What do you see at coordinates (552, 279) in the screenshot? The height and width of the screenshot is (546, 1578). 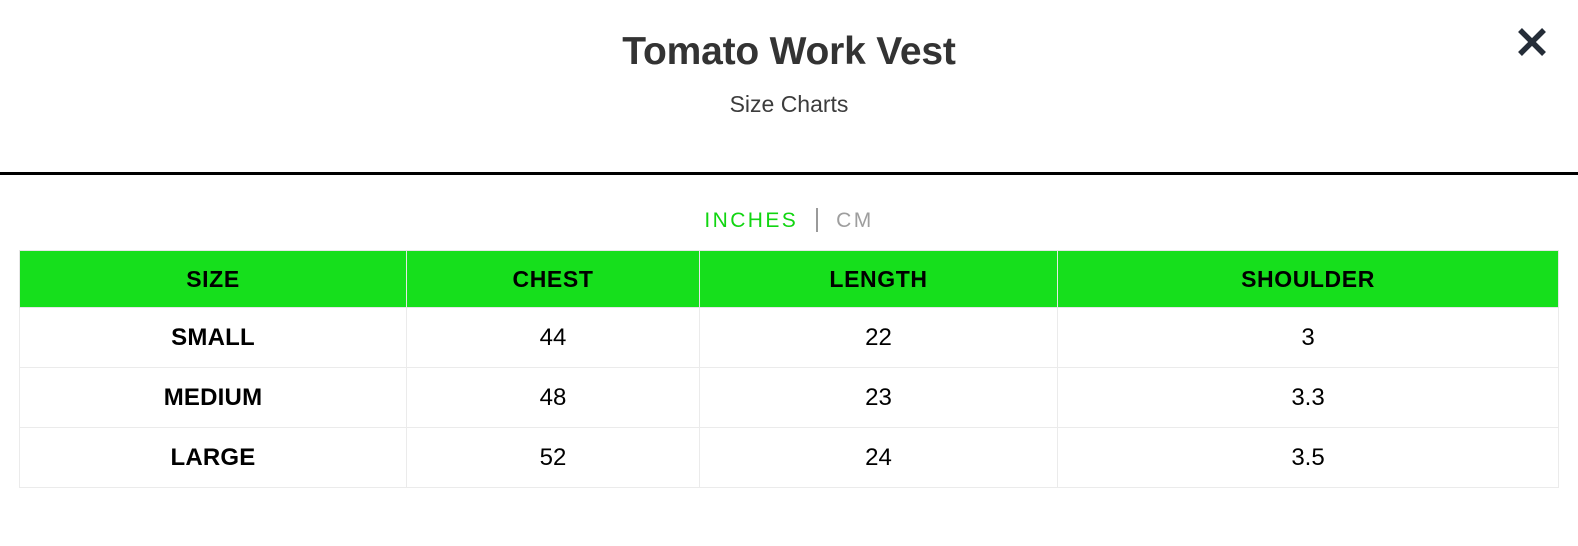 I see `column-header-chest: CHEST` at bounding box center [552, 279].